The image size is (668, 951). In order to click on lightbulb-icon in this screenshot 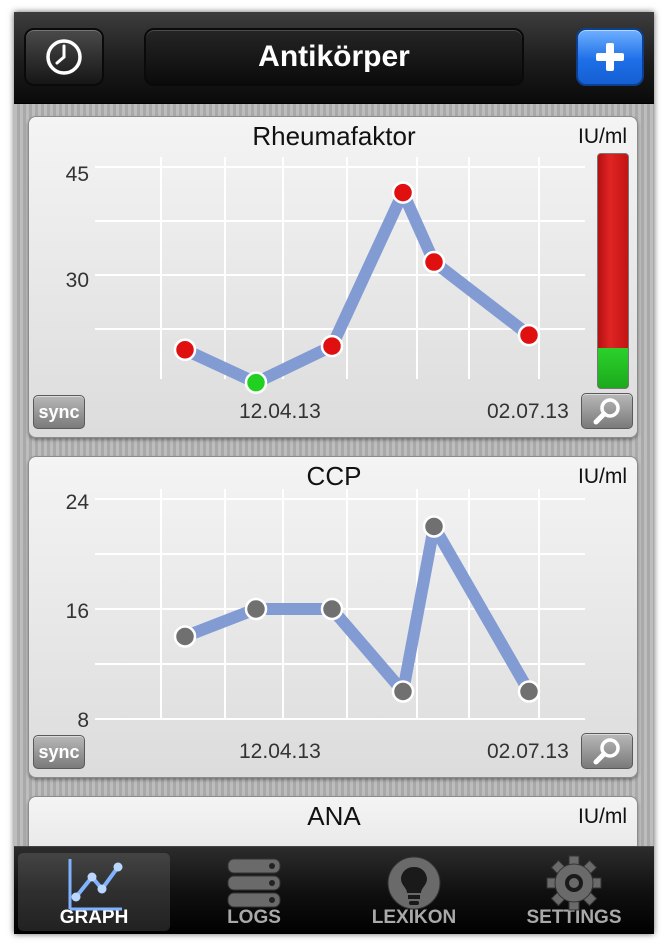, I will do `click(414, 883)`.